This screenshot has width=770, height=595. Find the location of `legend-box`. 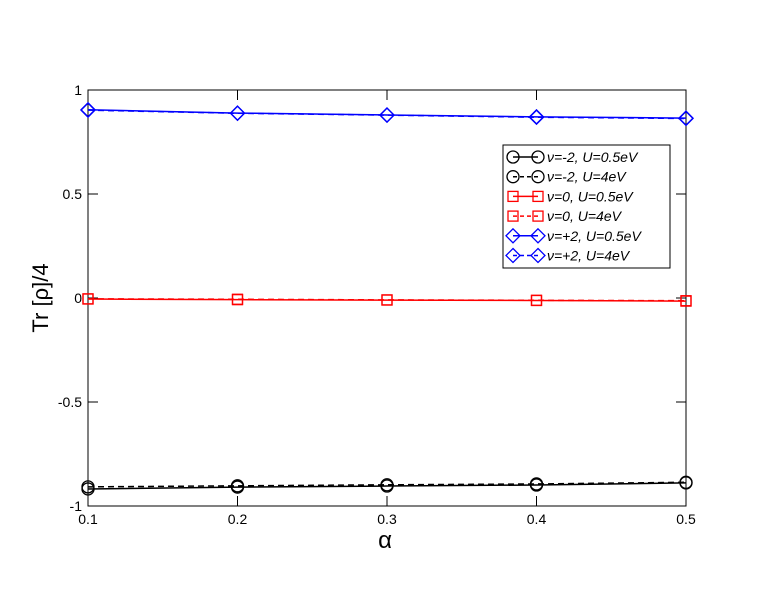

legend-box is located at coordinates (586, 206).